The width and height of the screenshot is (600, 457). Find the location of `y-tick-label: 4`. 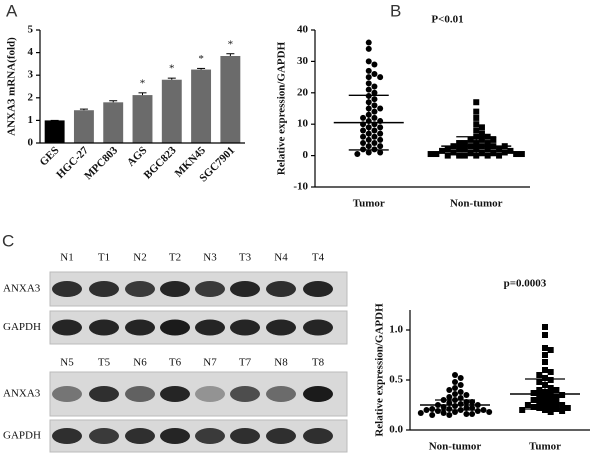

y-tick-label: 4 is located at coordinates (31, 52).